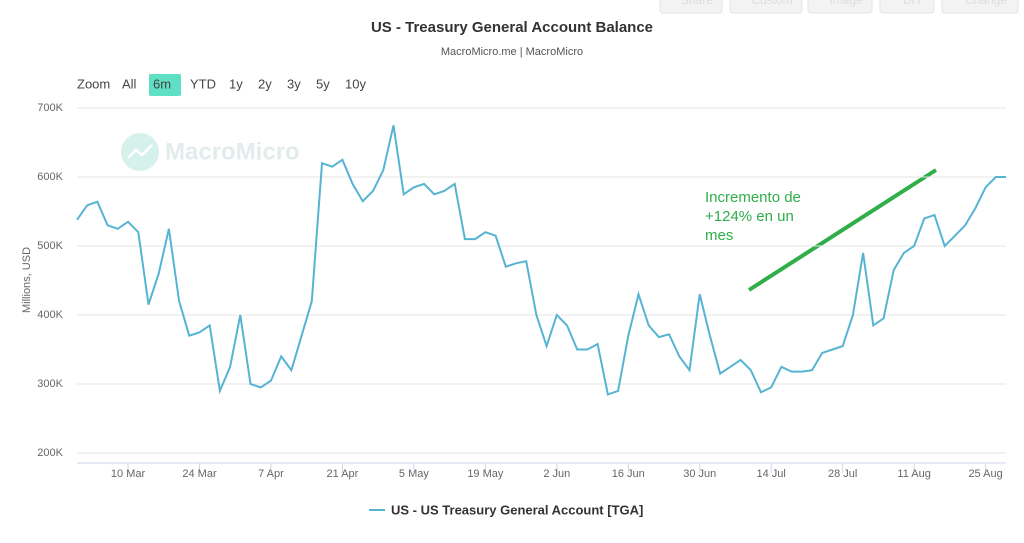 Image resolution: width=1024 pixels, height=543 pixels. I want to click on y-tick-label: 700K, so click(50, 108).